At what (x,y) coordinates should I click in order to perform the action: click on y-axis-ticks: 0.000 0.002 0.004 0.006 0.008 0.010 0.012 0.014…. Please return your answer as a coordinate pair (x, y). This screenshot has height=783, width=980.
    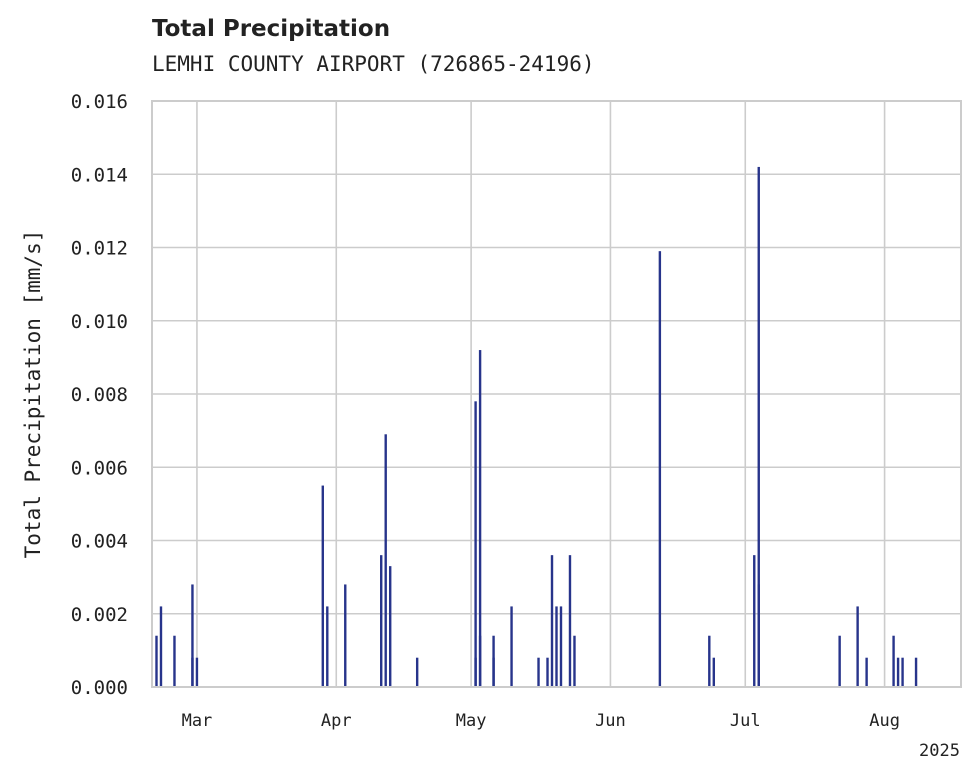
    Looking at the image, I should click on (99, 395).